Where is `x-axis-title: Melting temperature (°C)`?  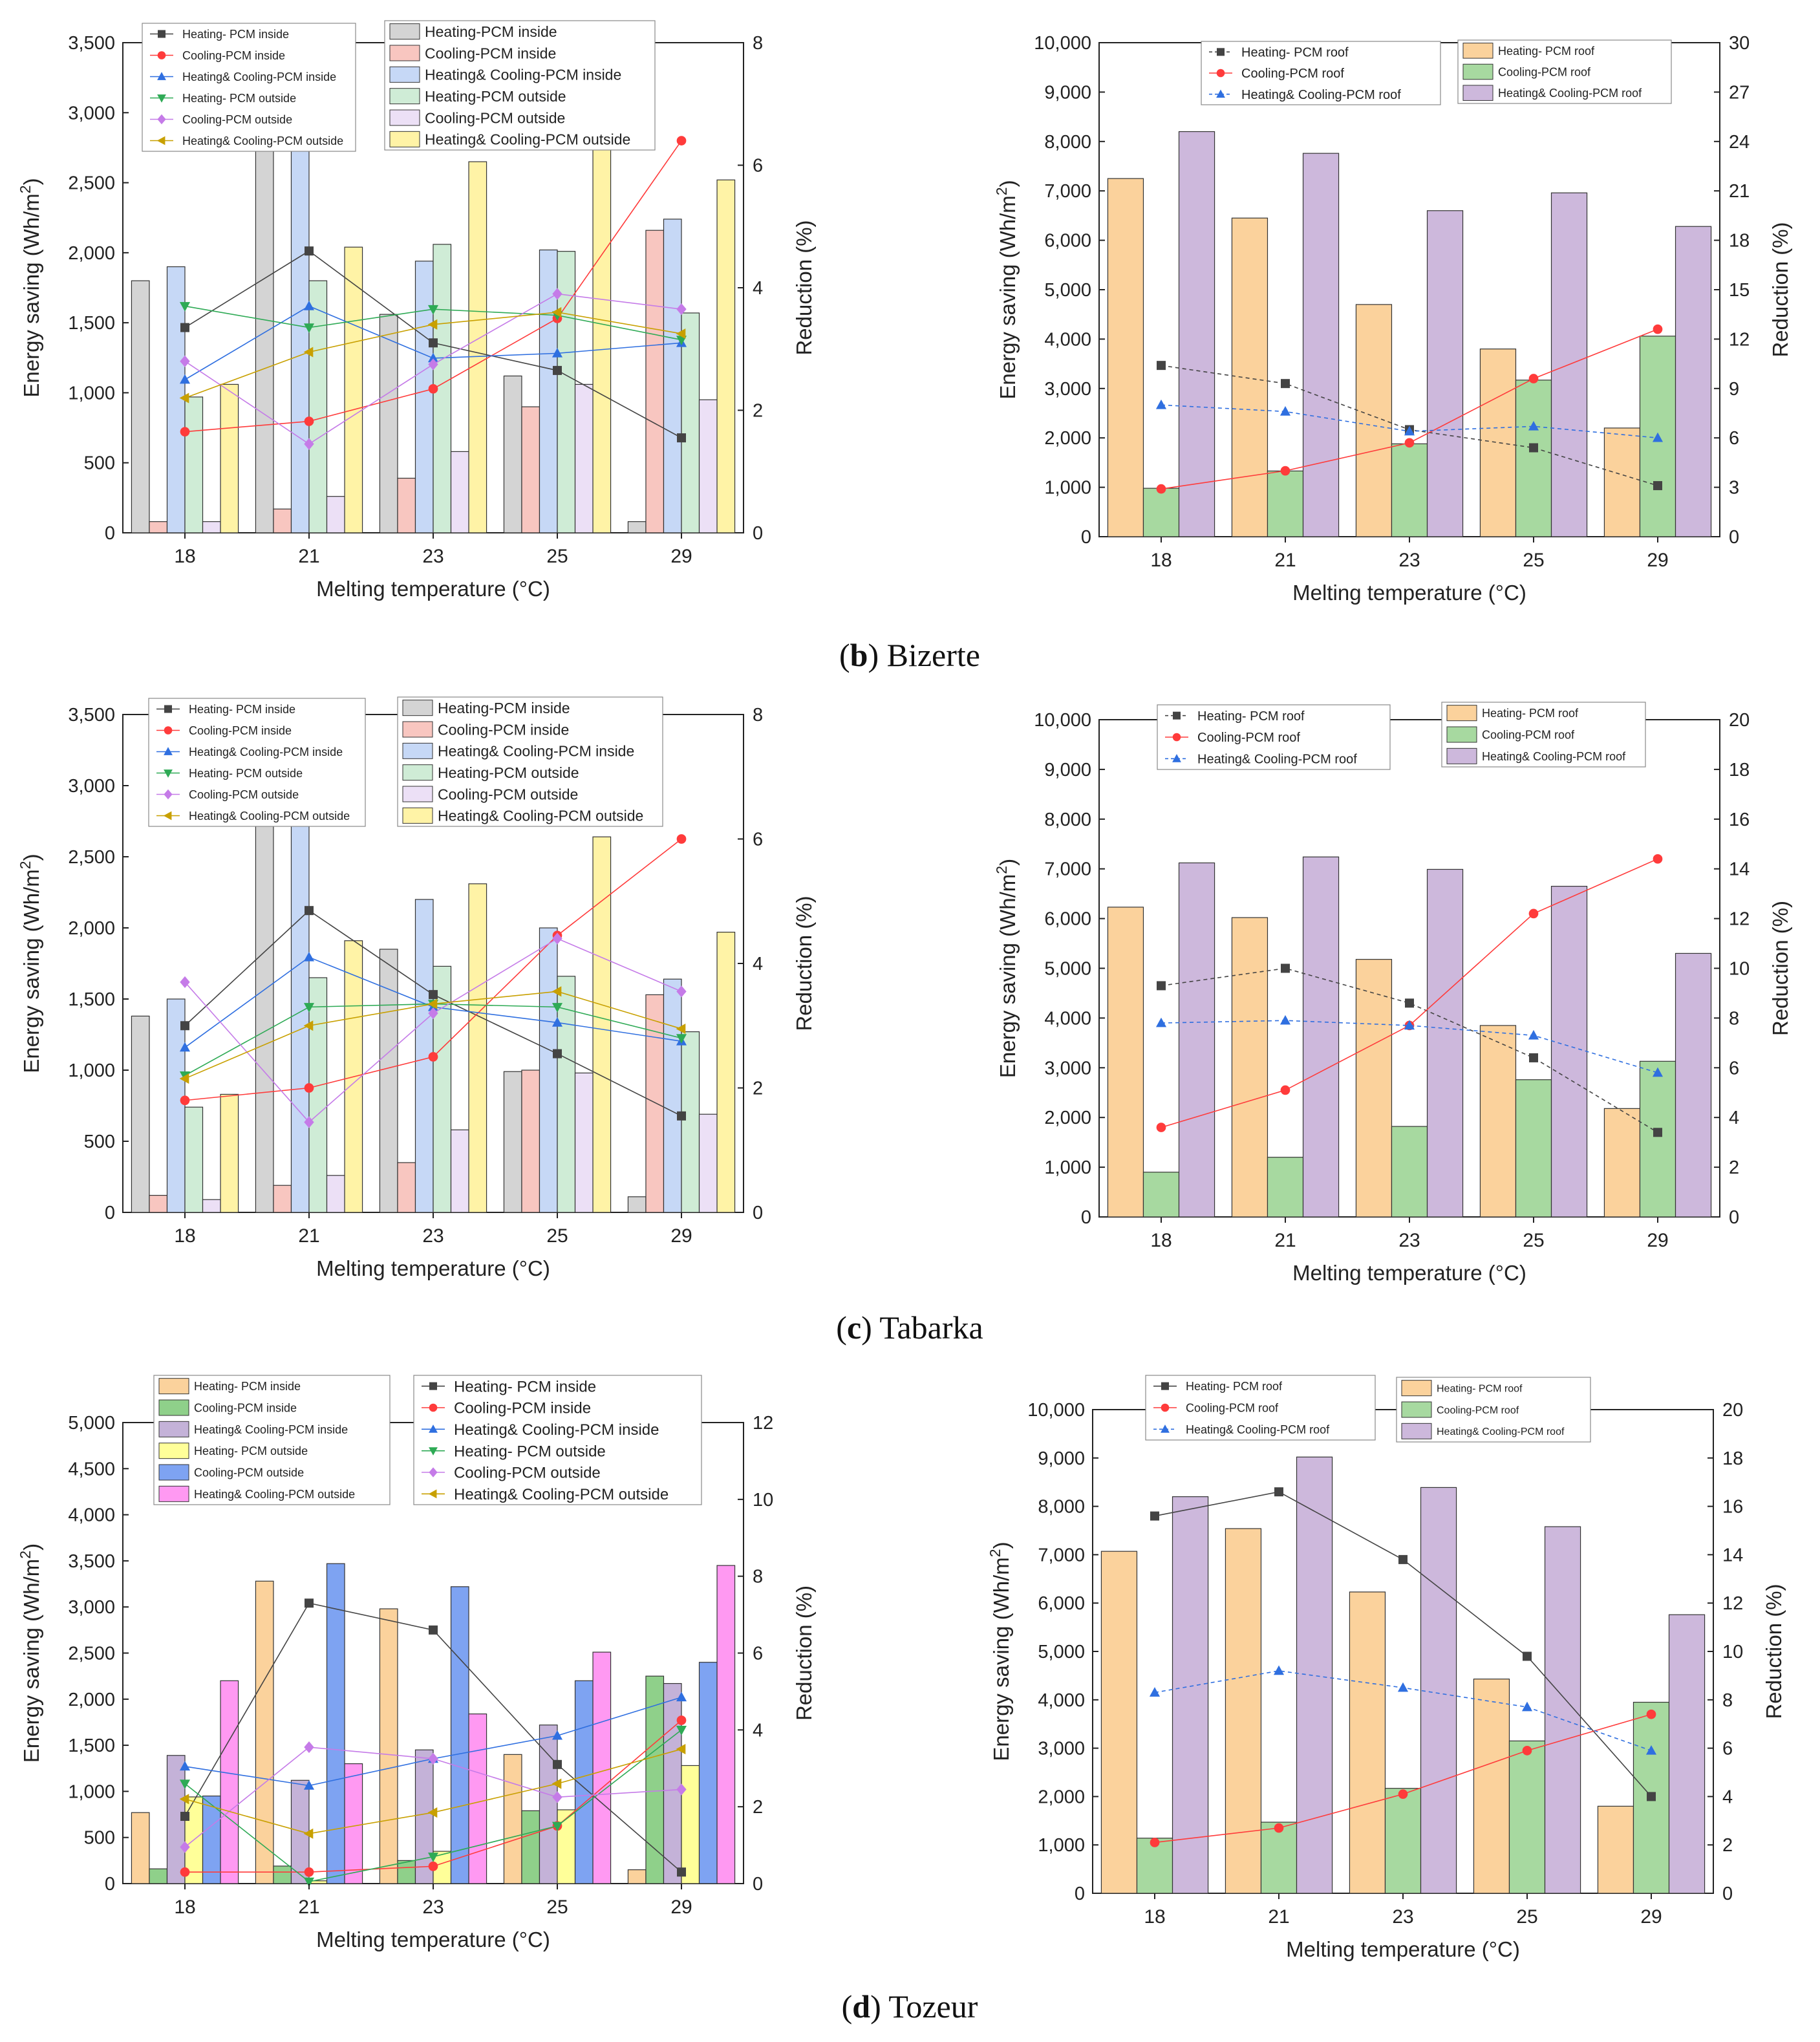 x-axis-title: Melting temperature (°C) is located at coordinates (1403, 1949).